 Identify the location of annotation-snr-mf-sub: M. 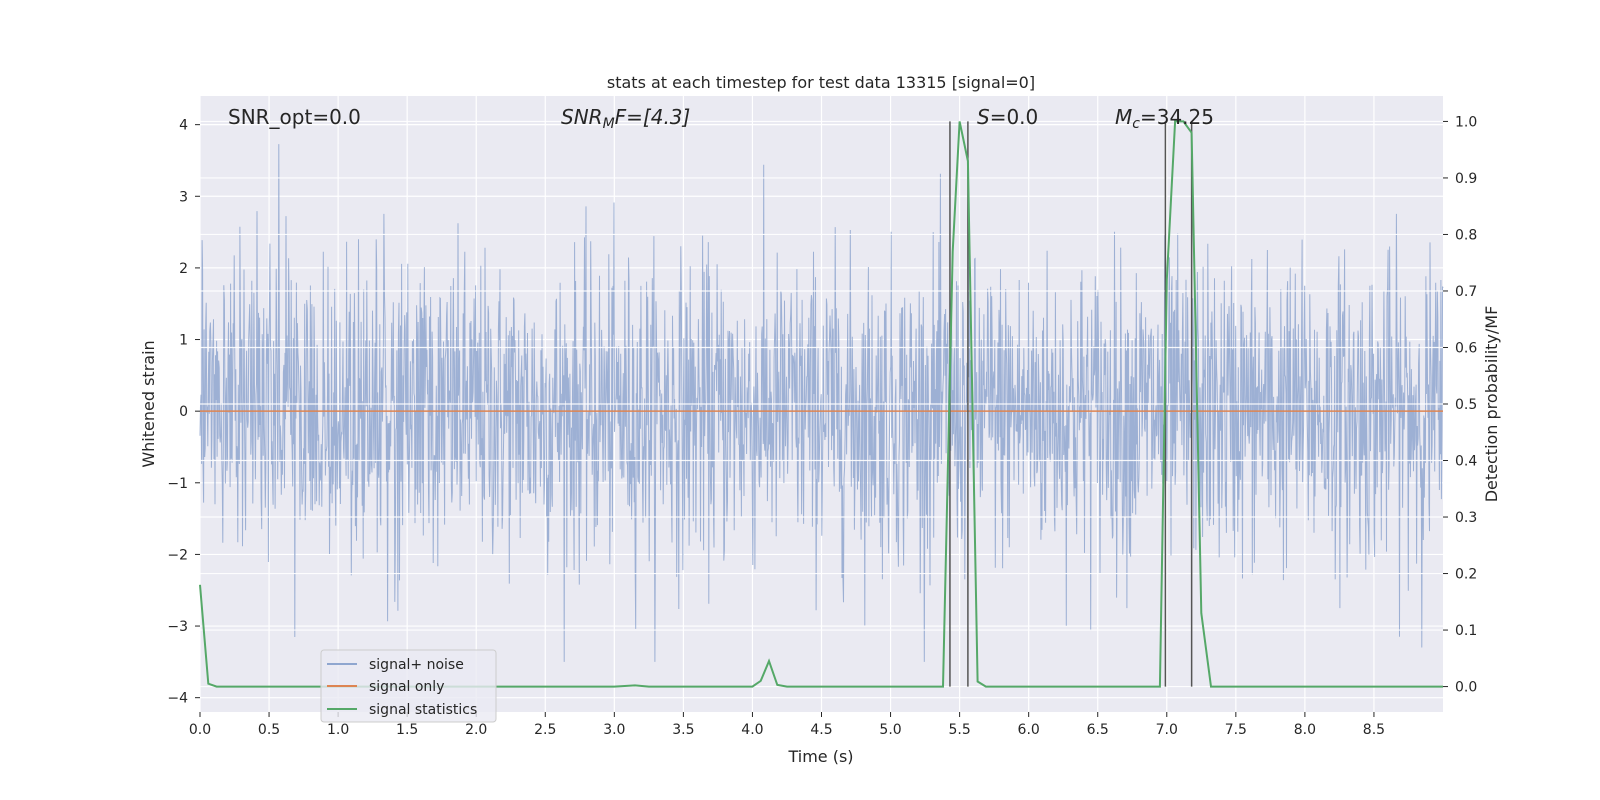
(609, 124).